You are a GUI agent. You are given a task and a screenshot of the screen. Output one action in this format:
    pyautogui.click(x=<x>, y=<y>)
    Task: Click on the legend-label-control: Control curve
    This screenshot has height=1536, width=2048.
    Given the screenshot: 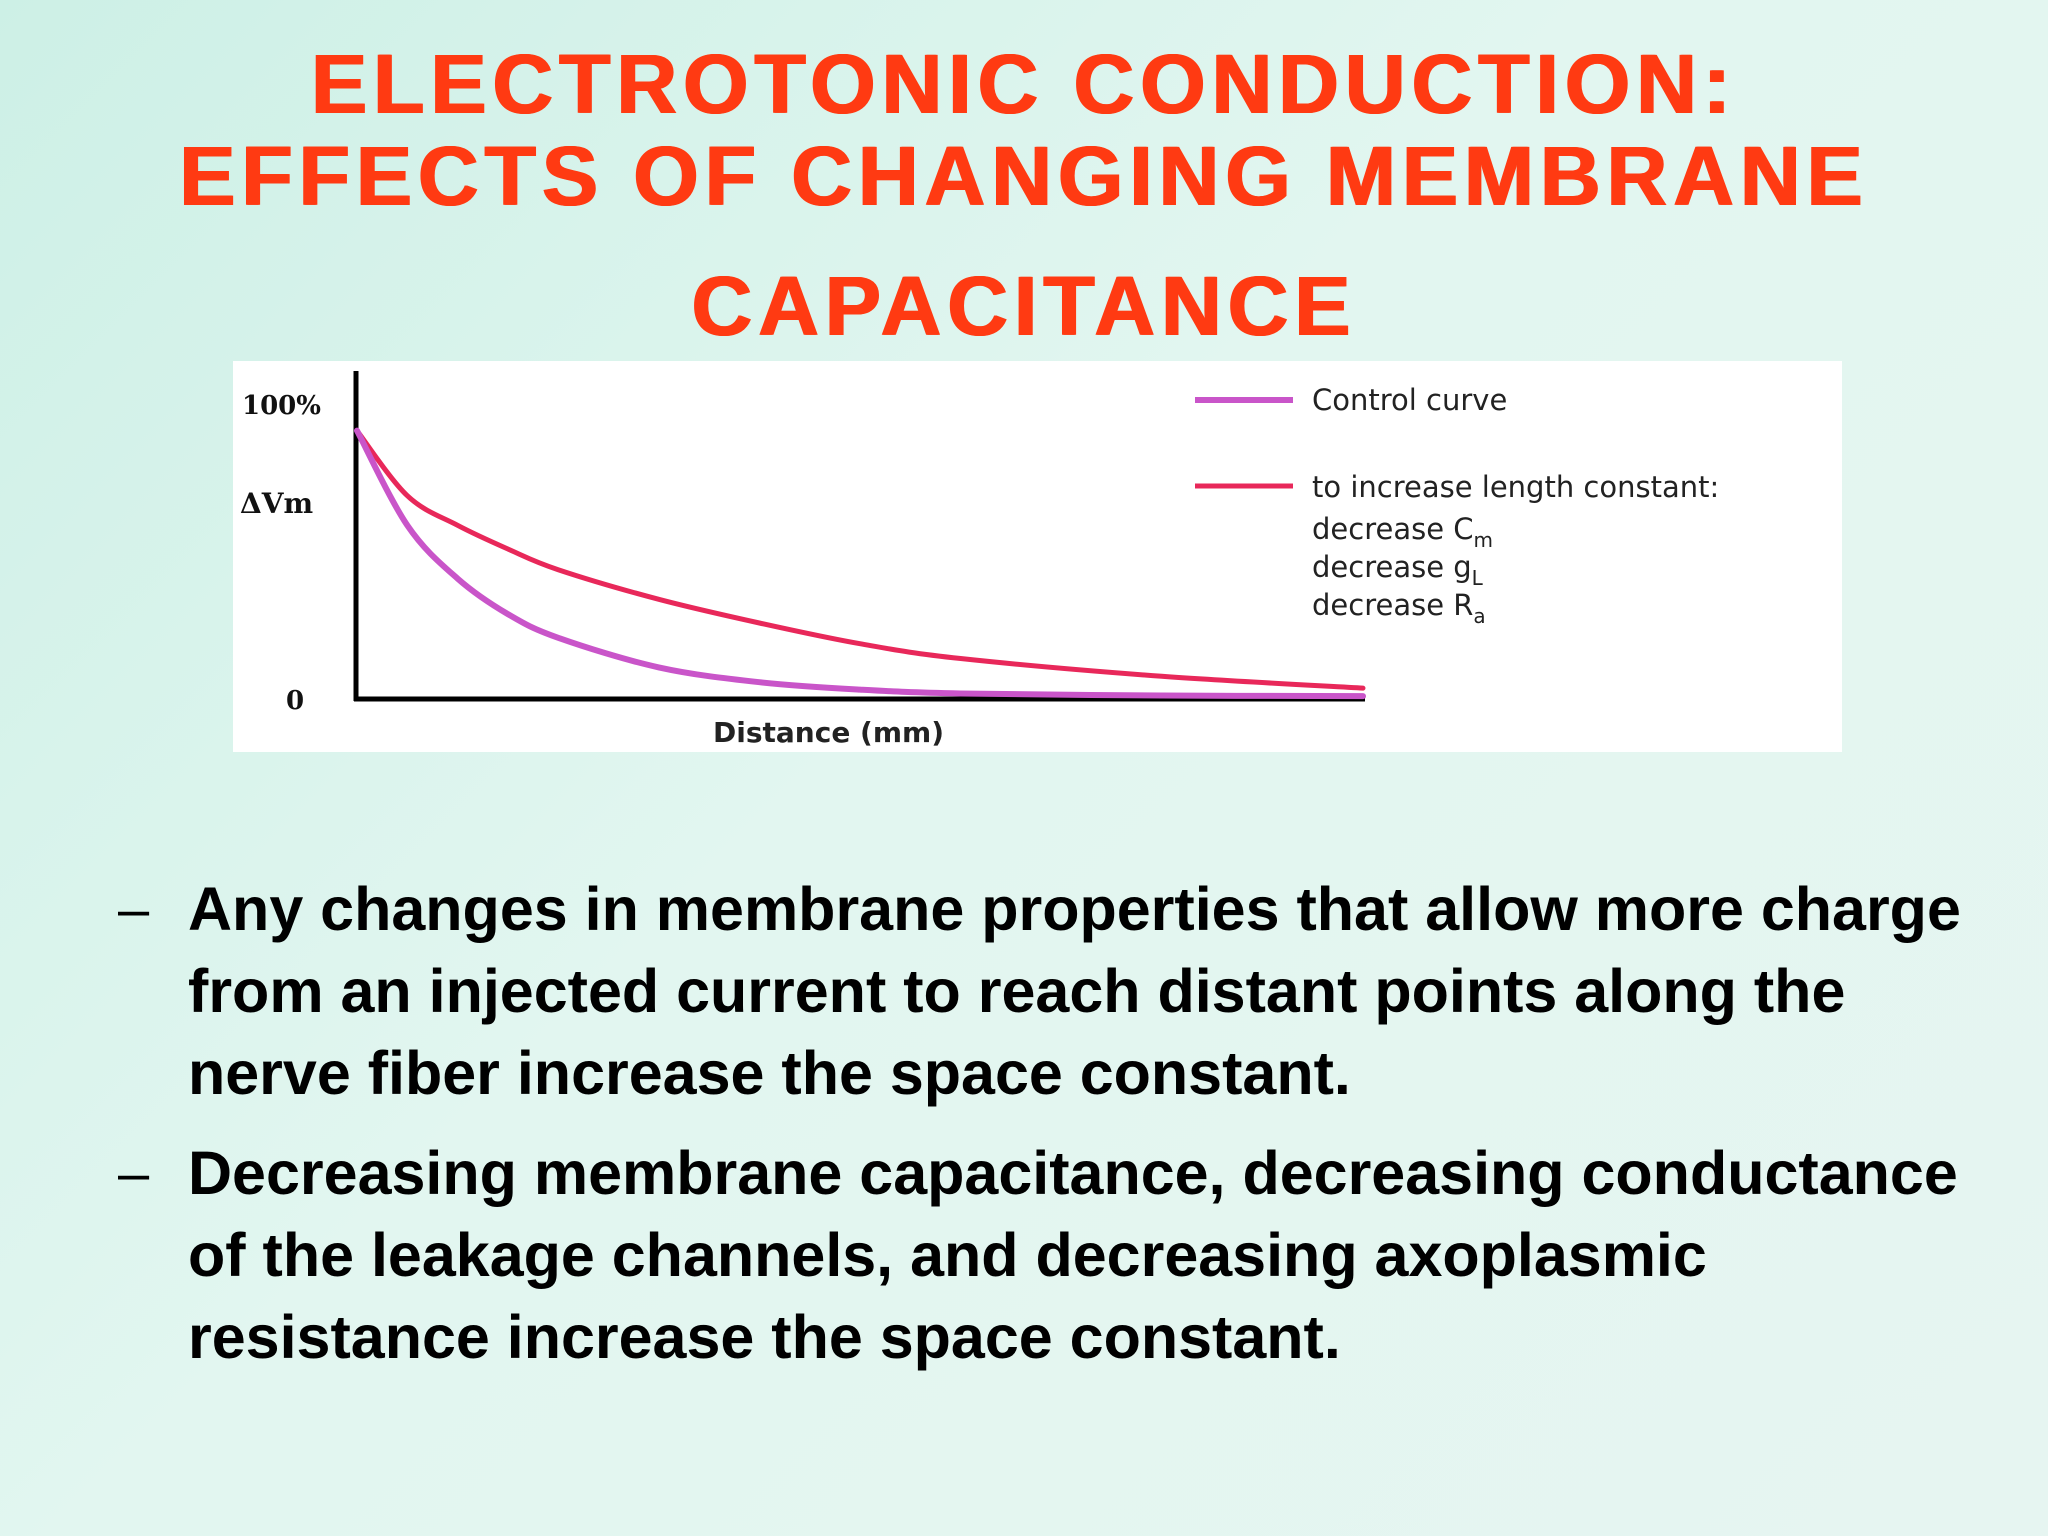 What is the action you would take?
    pyautogui.click(x=1409, y=400)
    